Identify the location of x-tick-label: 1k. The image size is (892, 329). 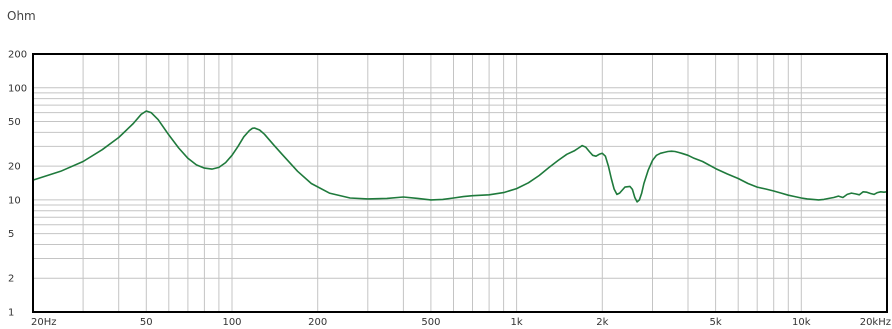
(517, 322).